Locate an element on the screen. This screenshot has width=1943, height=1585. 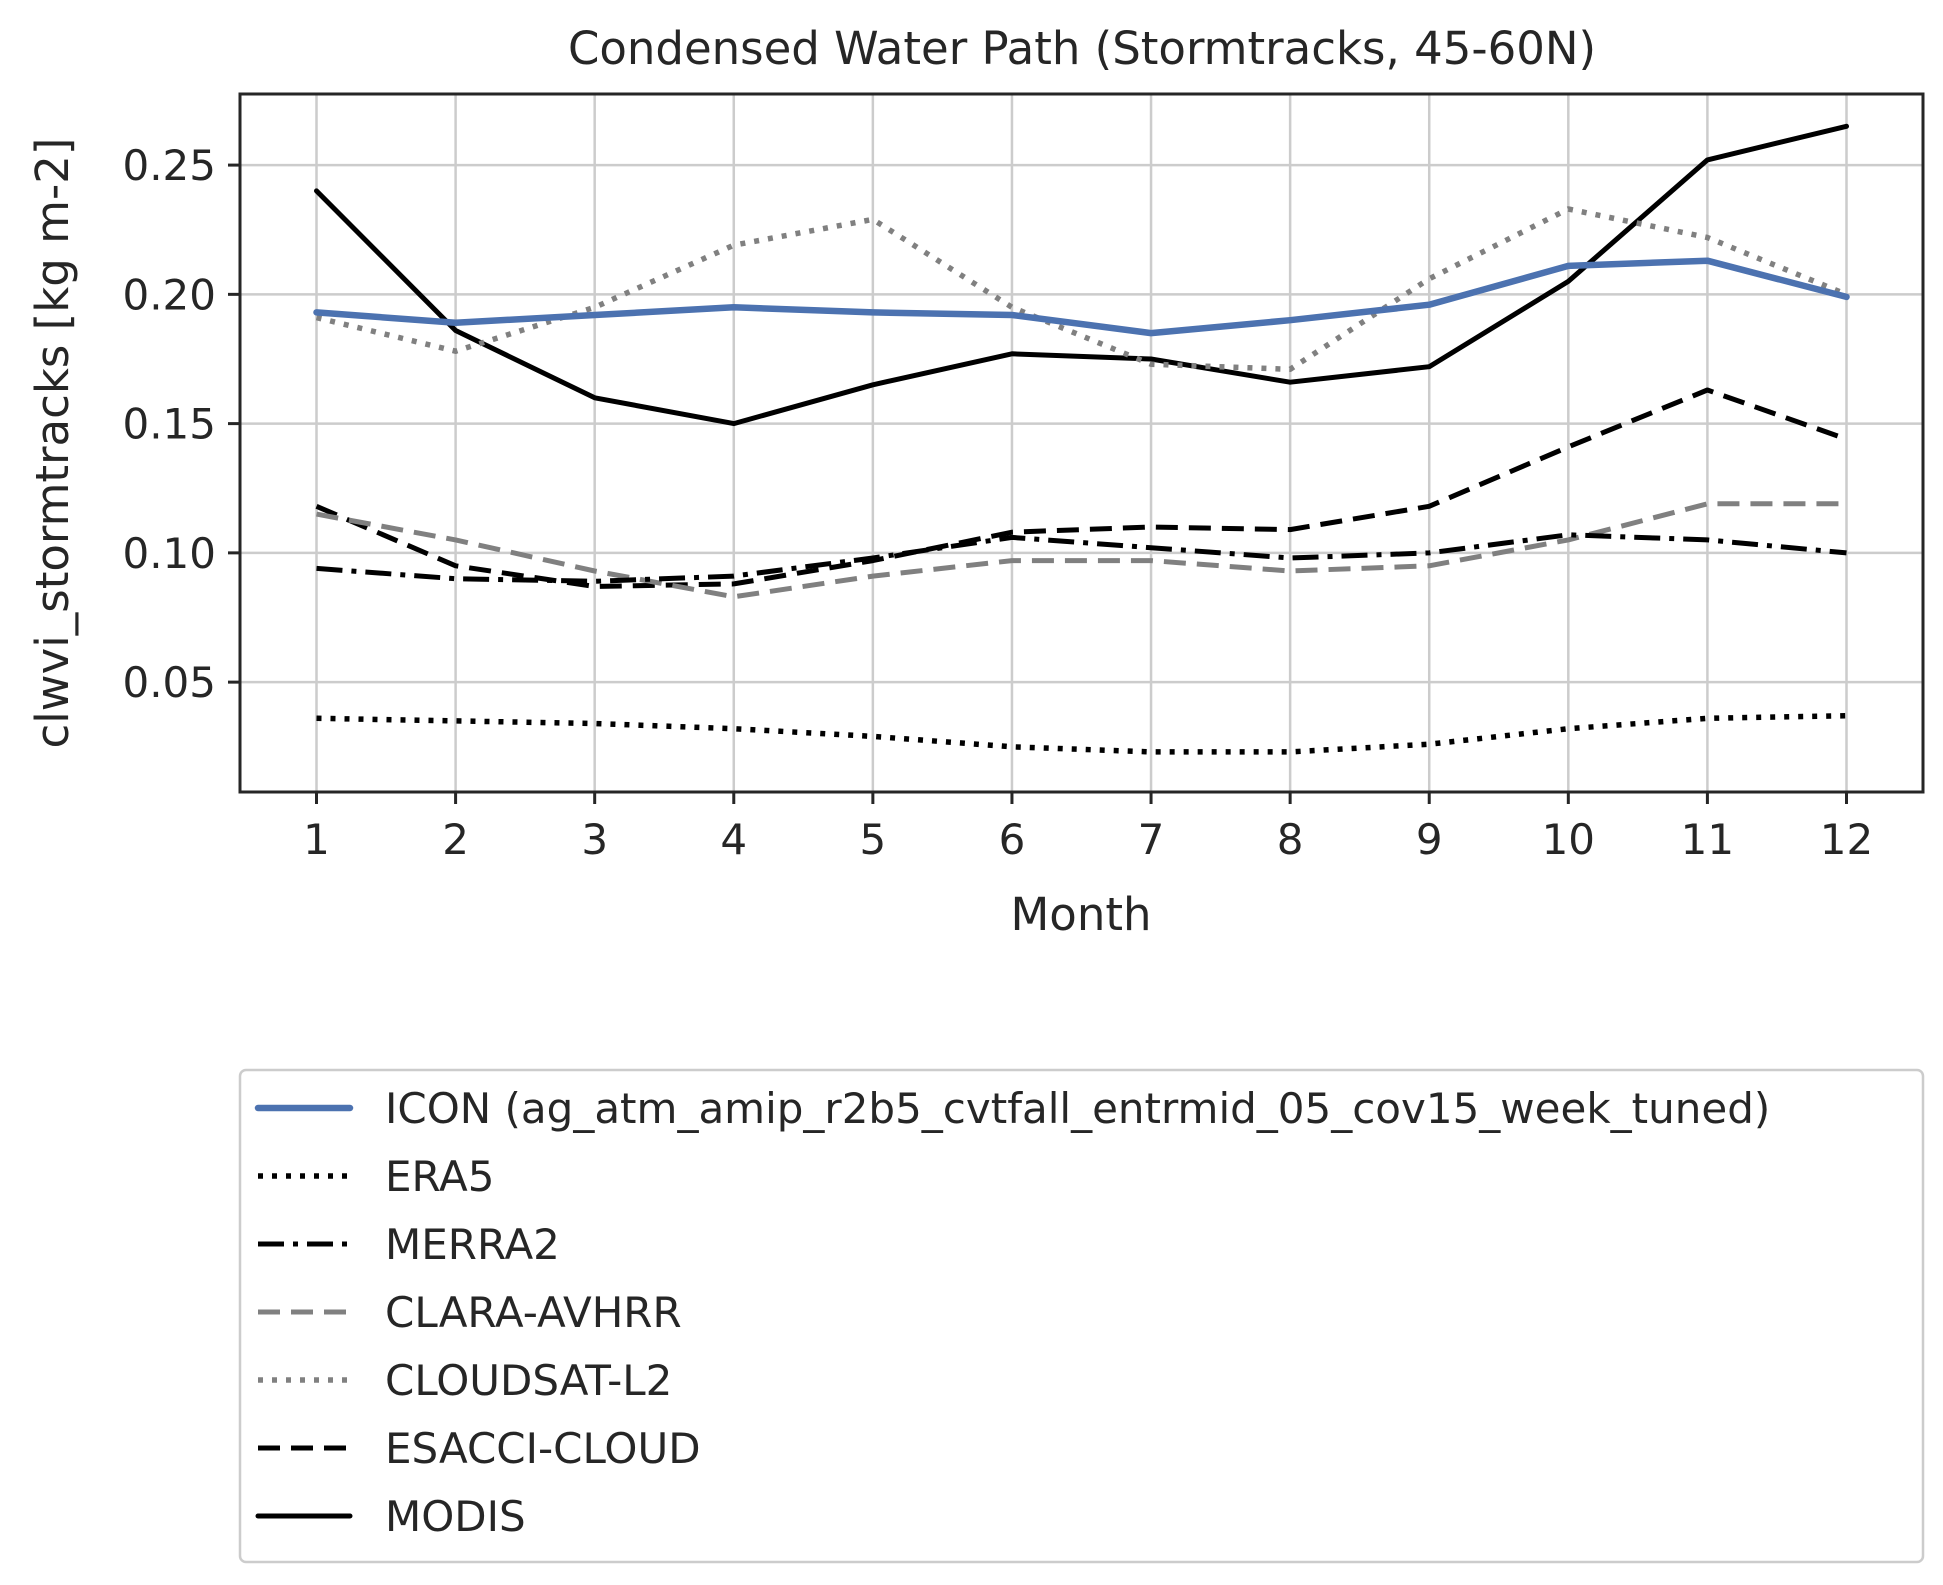
x-tick-label-3: 3 is located at coordinates (594, 839).